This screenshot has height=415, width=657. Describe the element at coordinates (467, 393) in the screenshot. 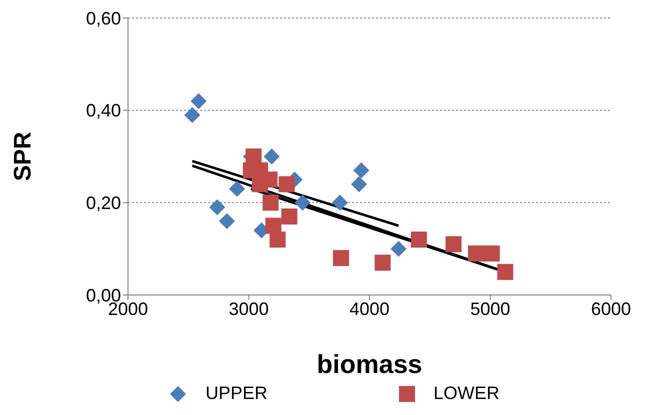

I see `legend-label: LOWER` at that location.